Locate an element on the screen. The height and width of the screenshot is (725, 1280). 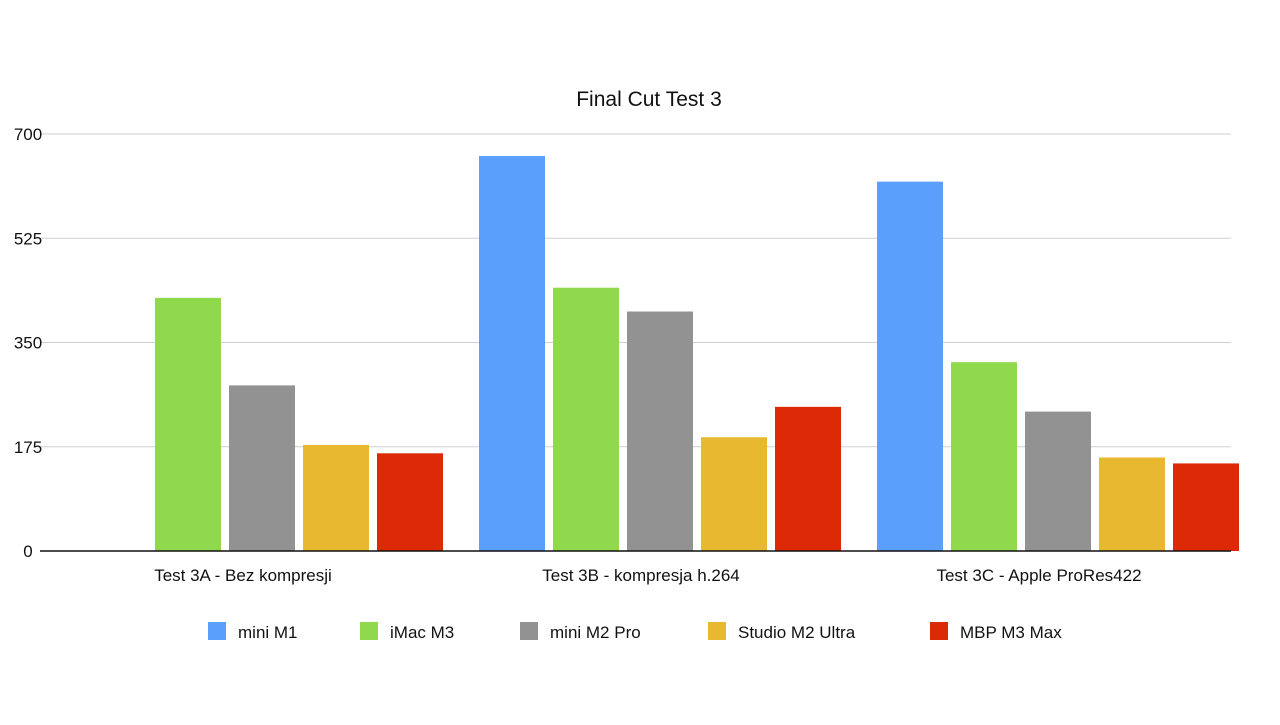
y-tick-label: 0 is located at coordinates (27, 551).